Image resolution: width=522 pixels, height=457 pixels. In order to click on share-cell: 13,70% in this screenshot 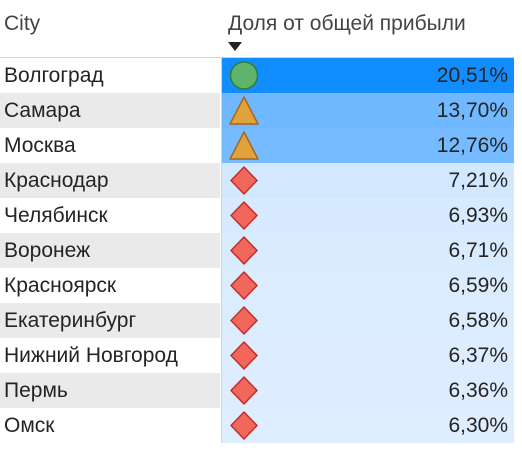, I will do `click(367, 110)`.